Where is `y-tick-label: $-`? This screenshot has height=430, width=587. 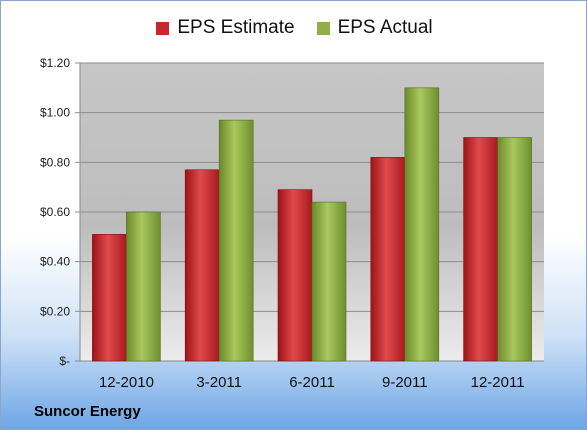 y-tick-label: $- is located at coordinates (64, 361).